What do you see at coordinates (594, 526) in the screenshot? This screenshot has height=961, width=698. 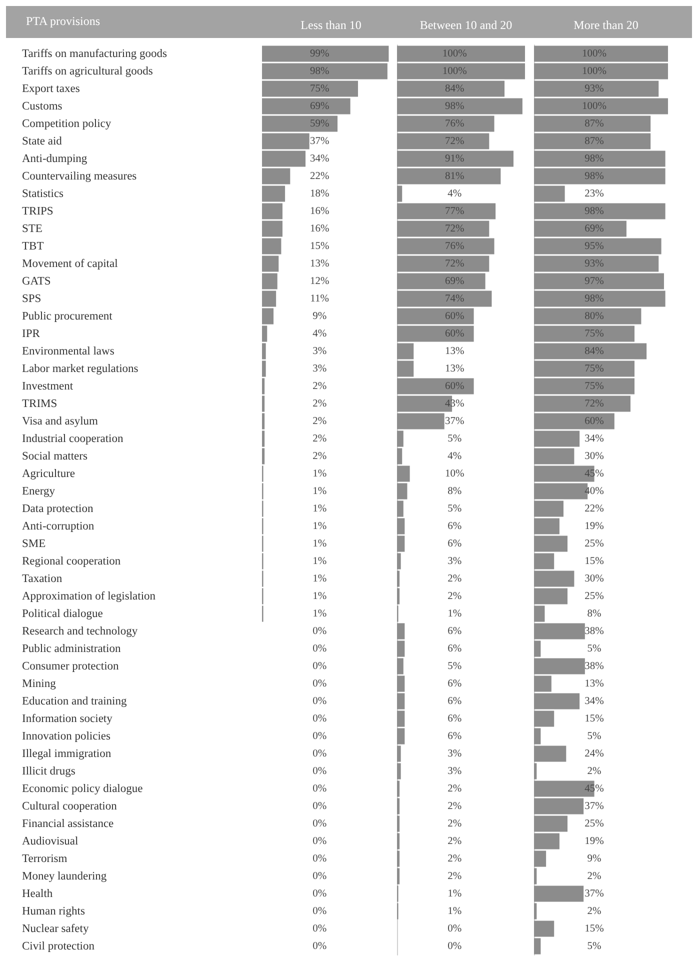 I see `data-label: 19%` at bounding box center [594, 526].